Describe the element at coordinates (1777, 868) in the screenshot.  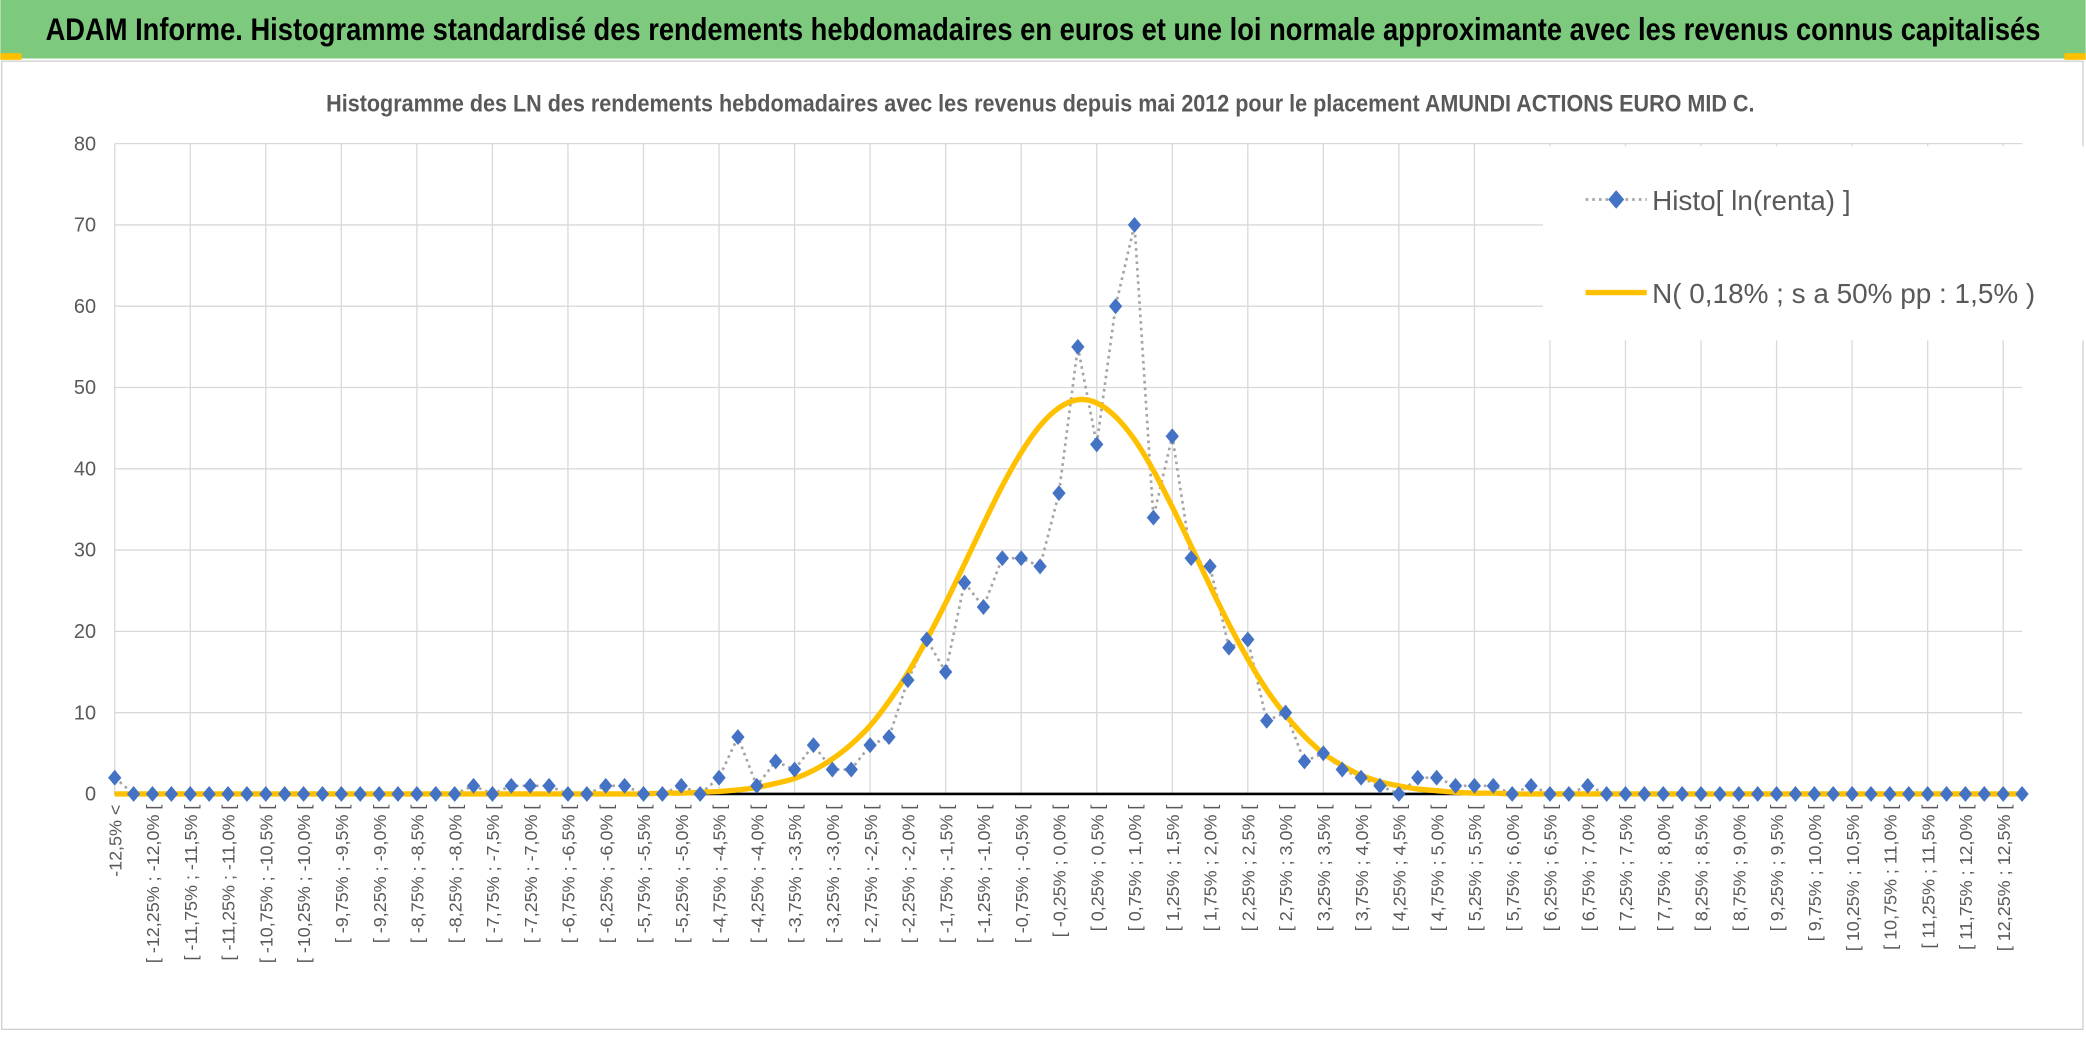
I see `x-tick-label: [ 9,25% ; 9,5% [` at that location.